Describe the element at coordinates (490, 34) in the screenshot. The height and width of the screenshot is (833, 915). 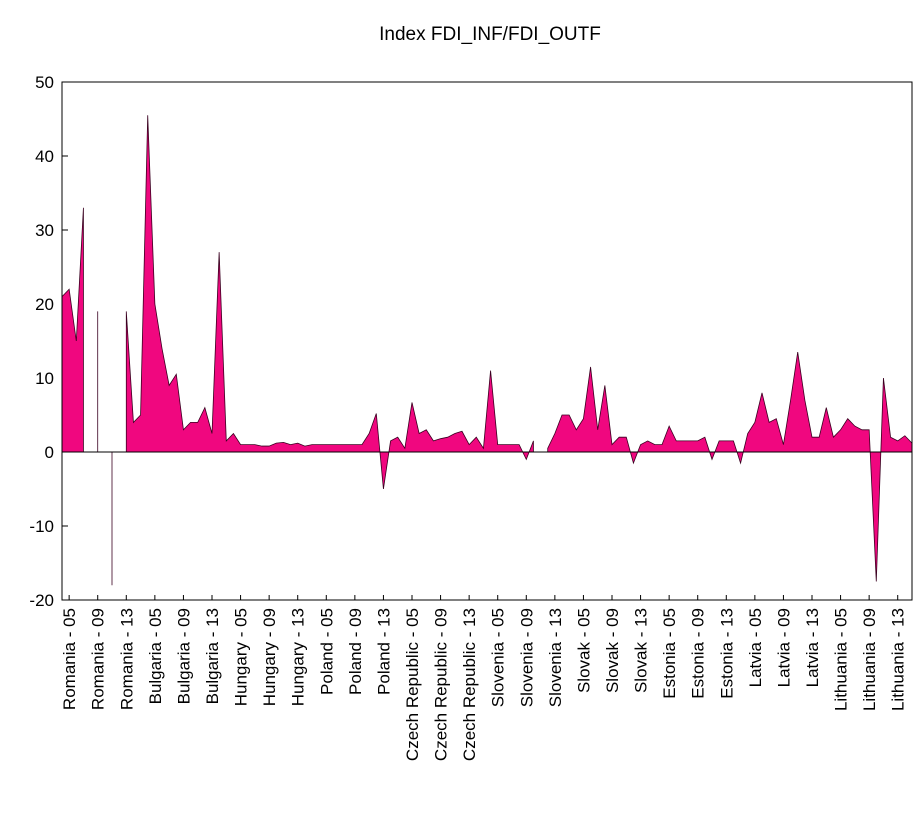
I see `chart-title: Index FDI_INF/FDI_OUTF` at that location.